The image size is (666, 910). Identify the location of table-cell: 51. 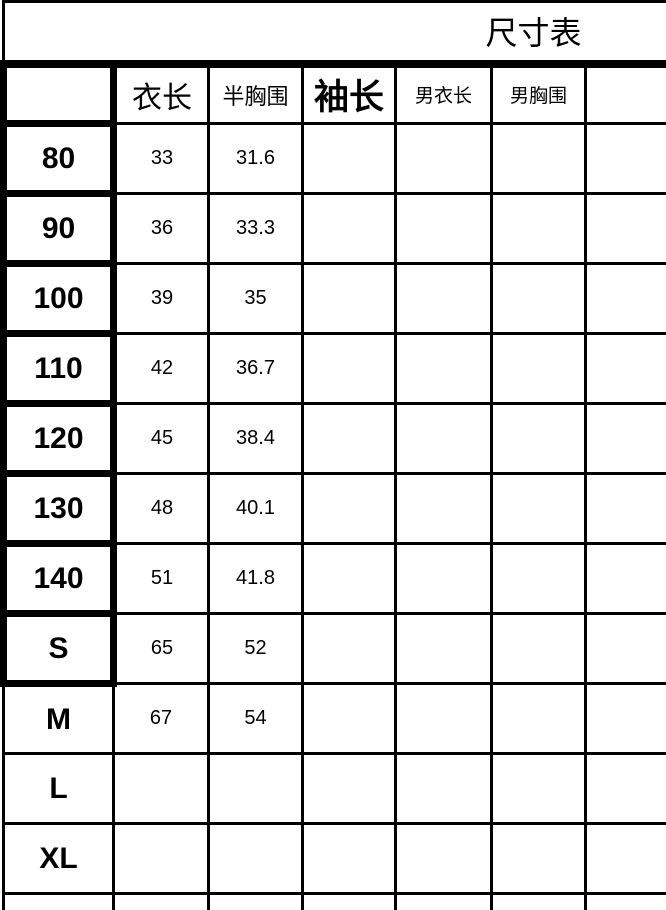
(161, 578).